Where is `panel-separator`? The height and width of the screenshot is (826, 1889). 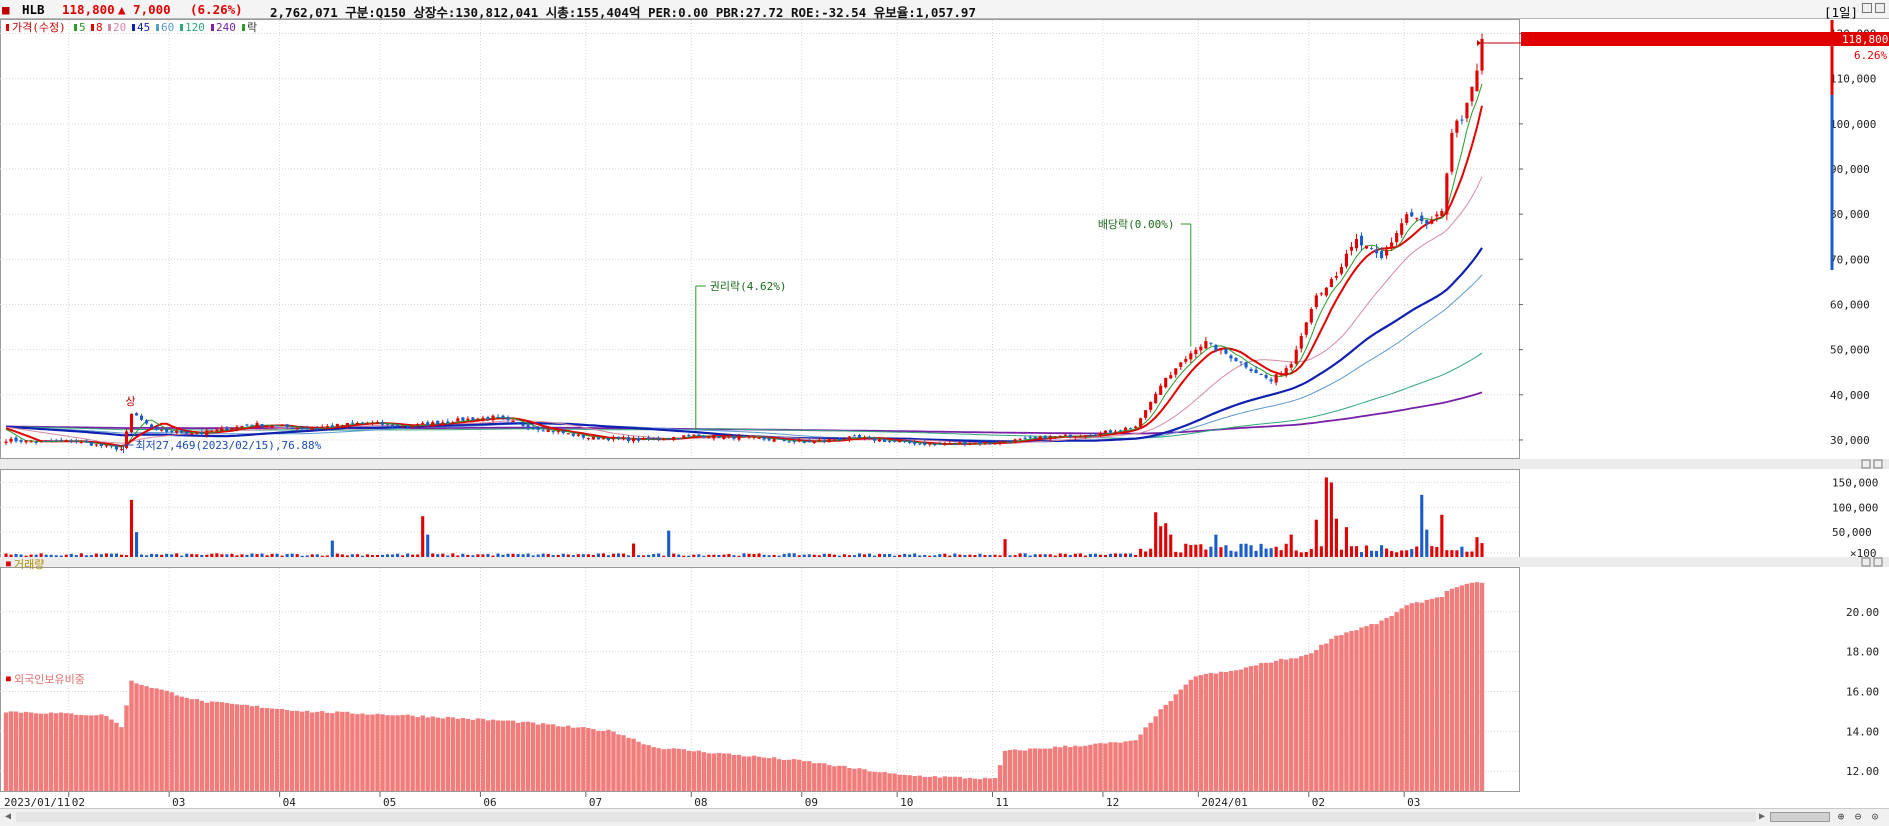
panel-separator is located at coordinates (944, 562).